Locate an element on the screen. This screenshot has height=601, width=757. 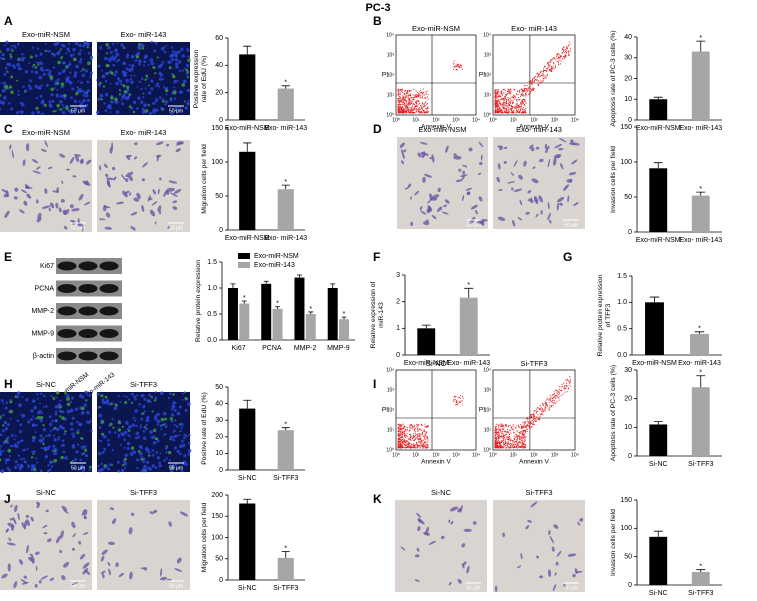
blot-band is located at coordinates (109, 356).